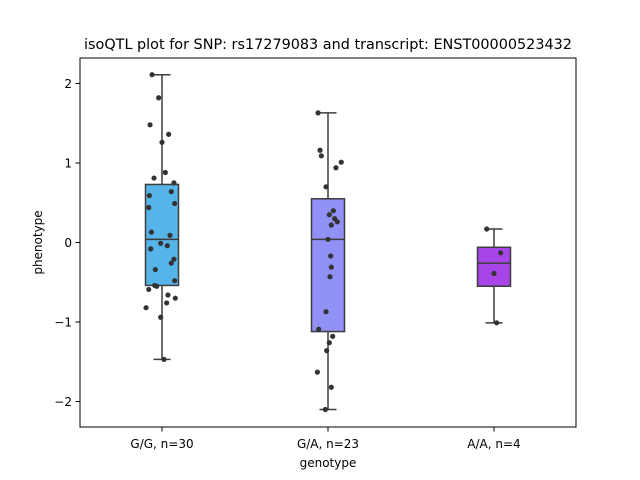 The height and width of the screenshot is (480, 640). I want to click on x-tick-label: G/G, n=30, so click(161, 444).